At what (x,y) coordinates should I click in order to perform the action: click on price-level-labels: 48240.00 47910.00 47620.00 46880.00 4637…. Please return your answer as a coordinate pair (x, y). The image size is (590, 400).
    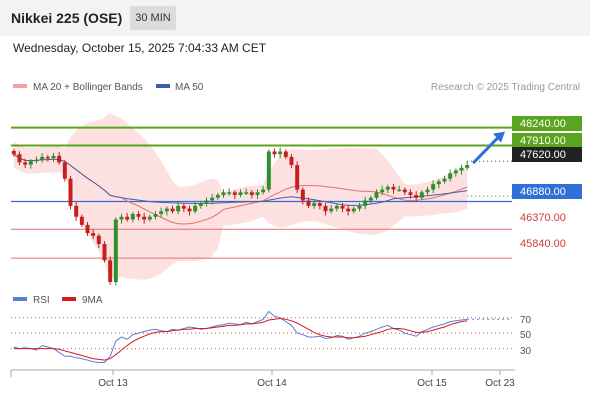
    Looking at the image, I should click on (547, 183).